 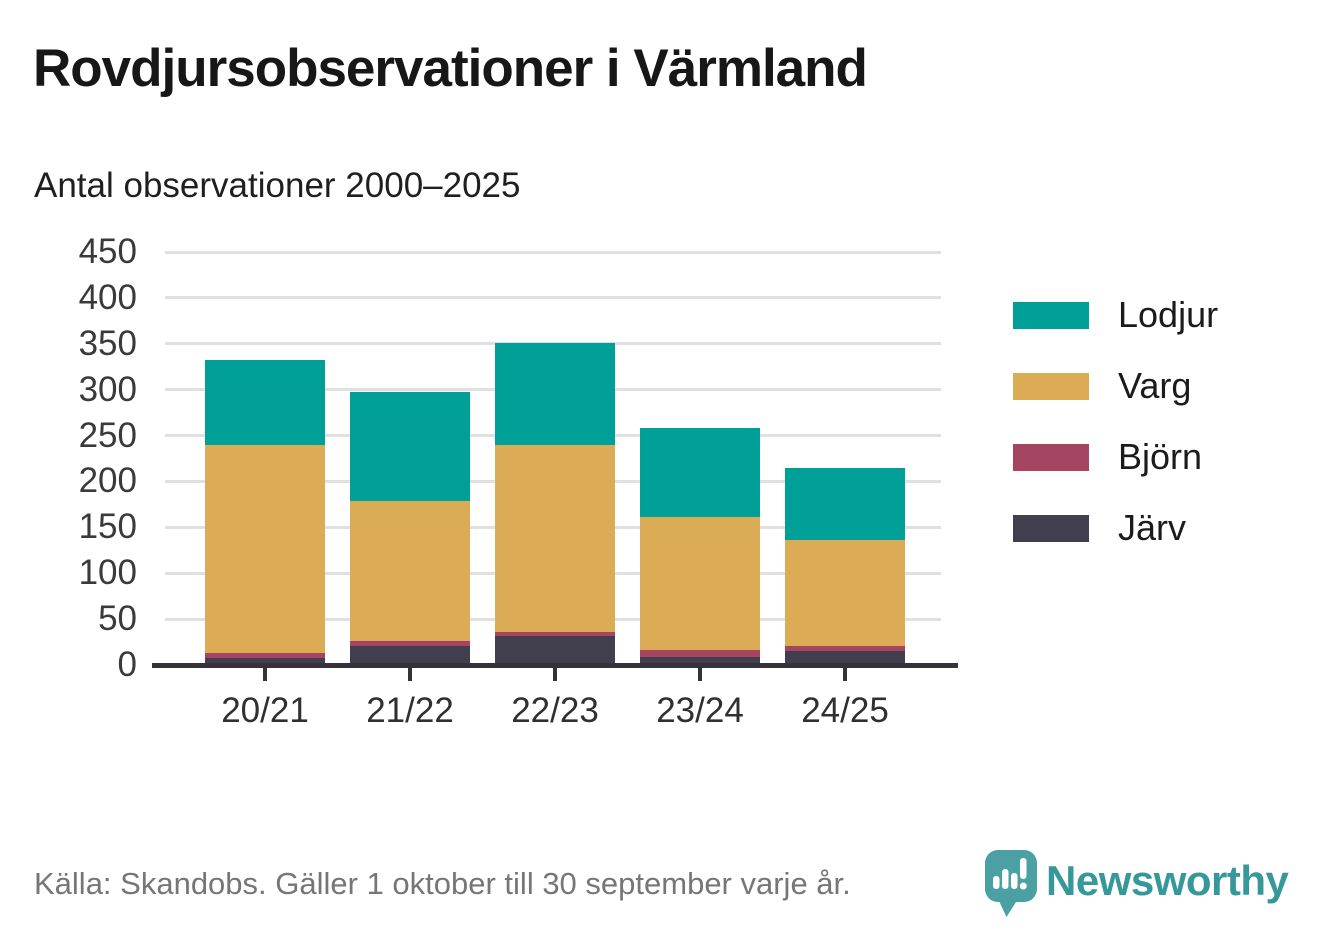 I want to click on y-tick-label: 50, so click(x=117, y=619).